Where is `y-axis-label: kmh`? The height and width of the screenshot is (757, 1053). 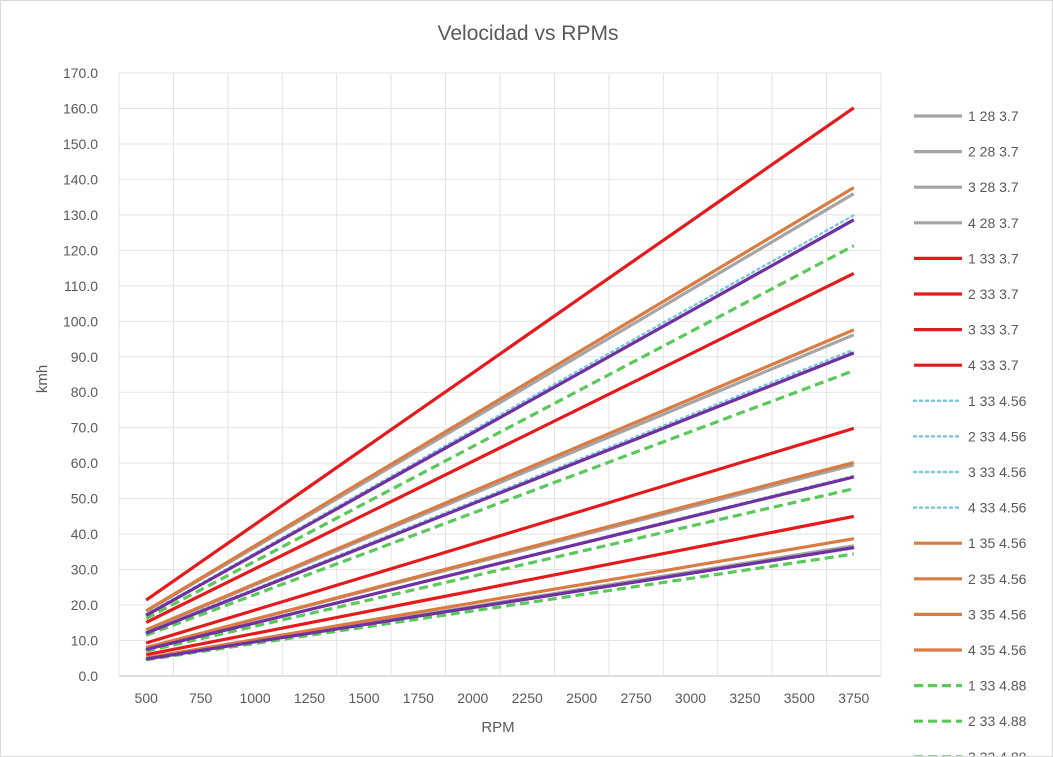
y-axis-label: kmh is located at coordinates (42, 379).